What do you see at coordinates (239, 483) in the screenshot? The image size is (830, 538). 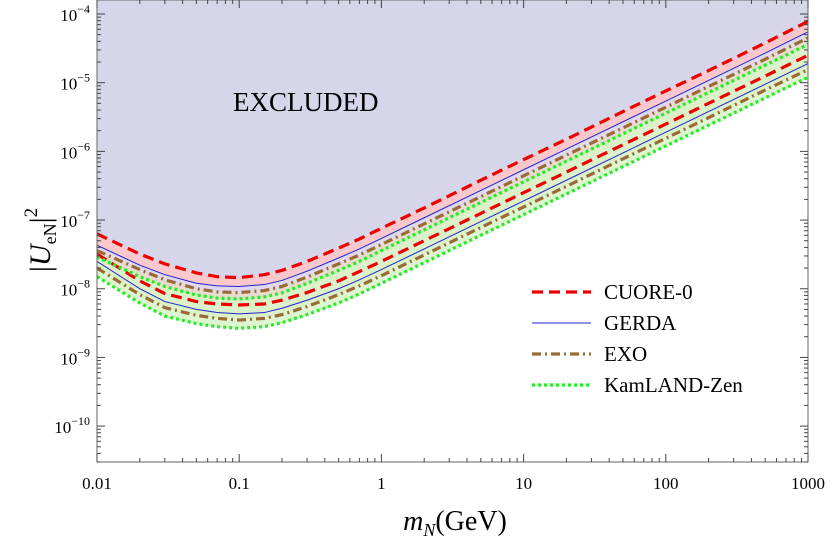 I see `x-tick-label: 0.1` at bounding box center [239, 483].